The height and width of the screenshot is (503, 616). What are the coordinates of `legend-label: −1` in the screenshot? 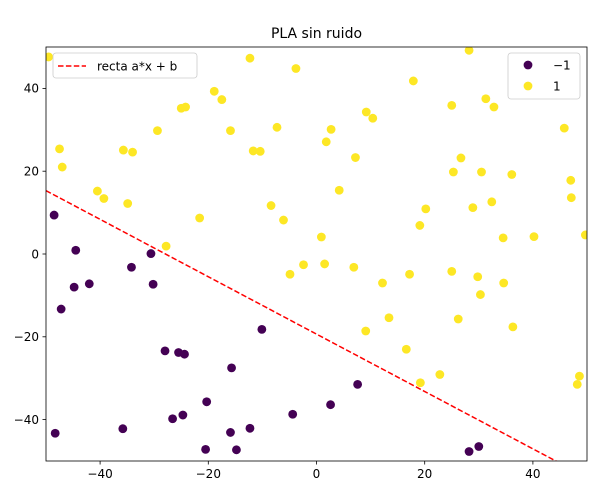 It's located at (562, 66).